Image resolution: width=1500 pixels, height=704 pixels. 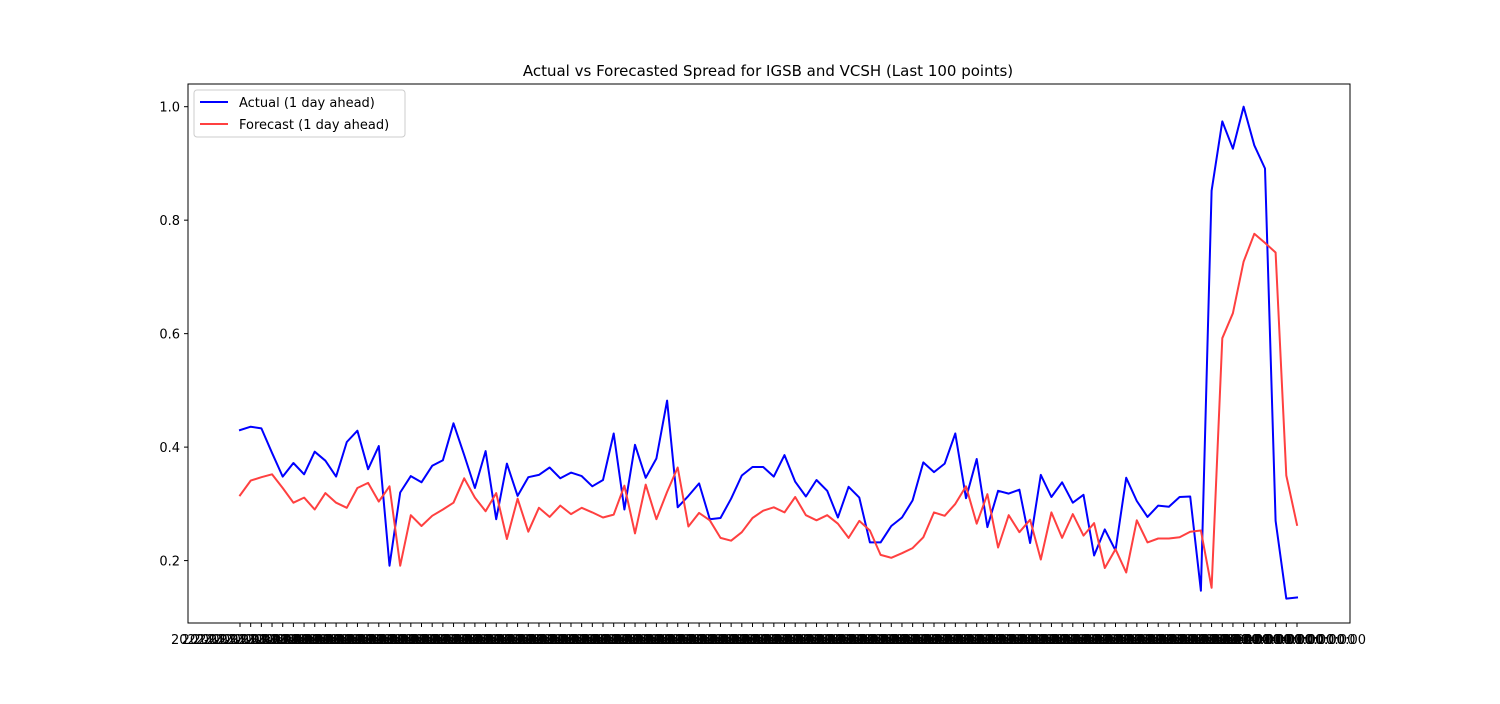 I want to click on y-tick-label: 1.0, so click(x=169, y=108).